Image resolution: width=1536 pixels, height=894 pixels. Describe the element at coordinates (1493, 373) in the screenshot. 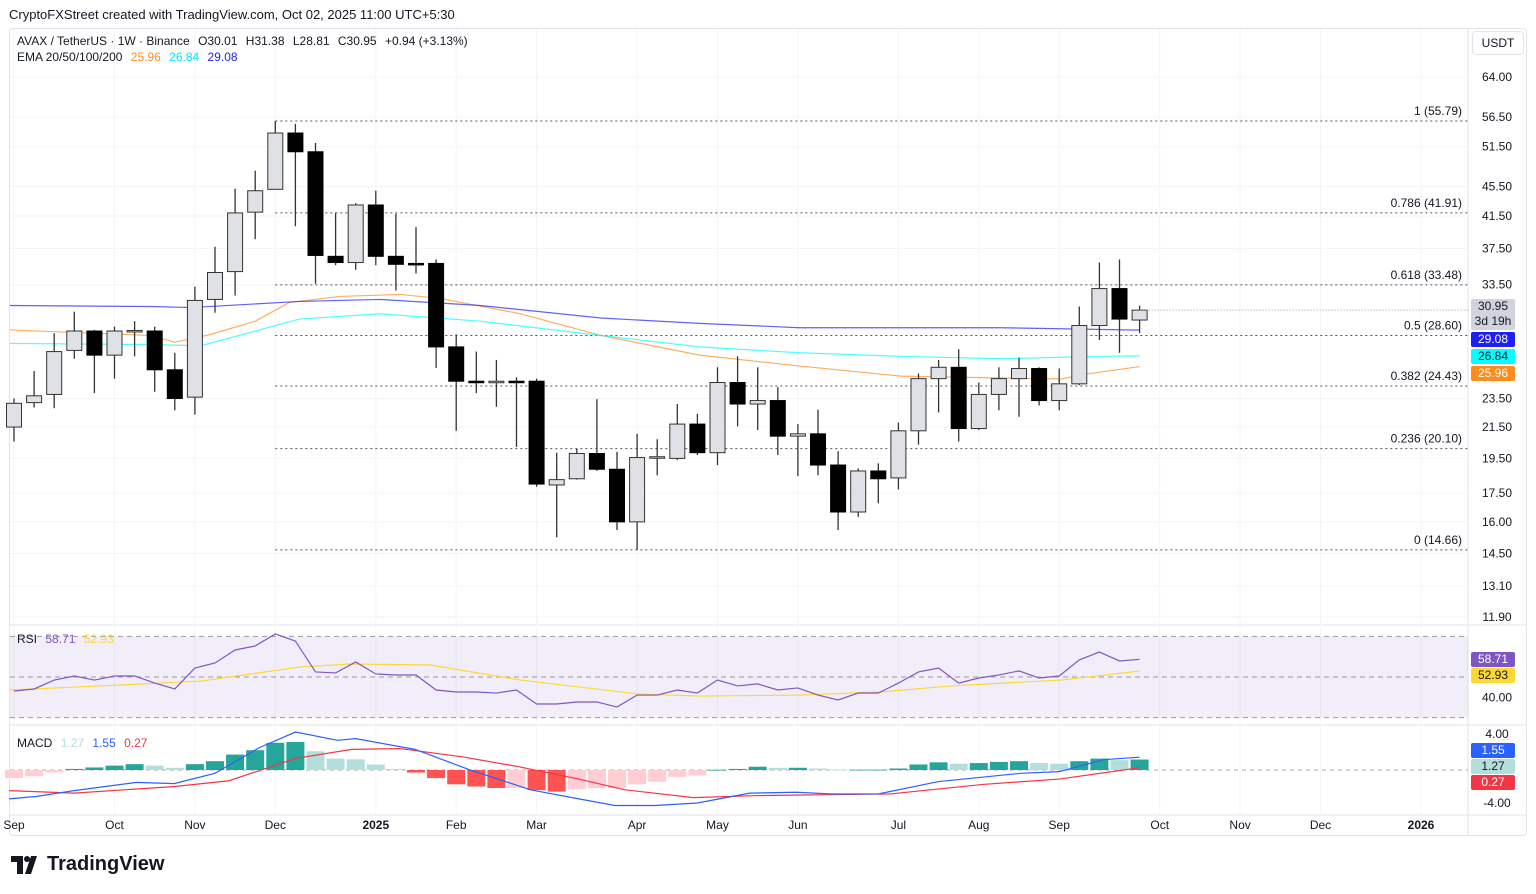

I see `ema20-badge: 25.96` at that location.